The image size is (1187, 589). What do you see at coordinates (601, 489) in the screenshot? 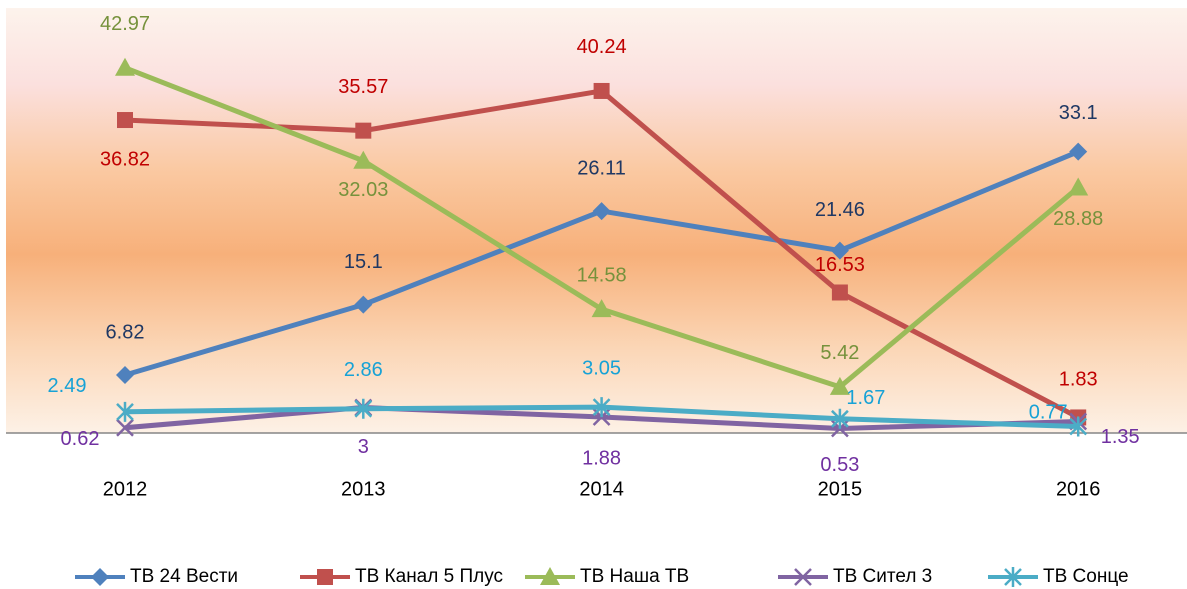
I see `x-tick-label: 2014` at bounding box center [601, 489].